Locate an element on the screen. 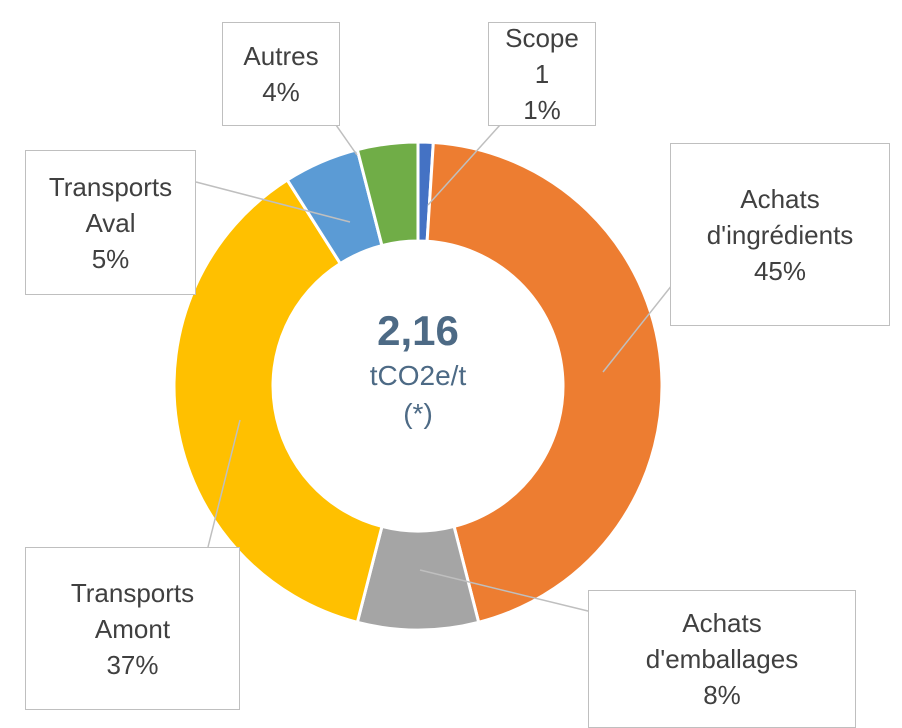  label-category: Achats d'emballages is located at coordinates (722, 641).